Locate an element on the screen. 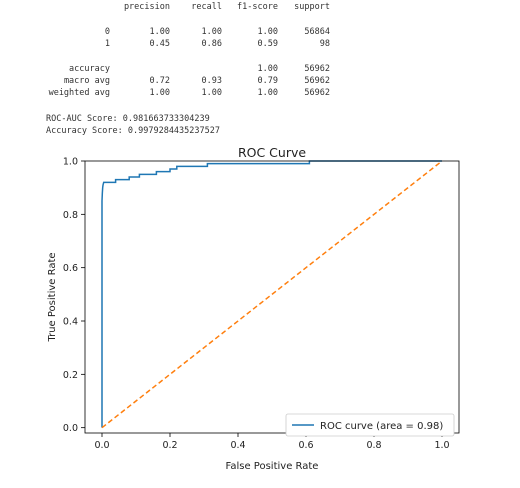  y-tick-label: 0.0 is located at coordinates (70, 428).